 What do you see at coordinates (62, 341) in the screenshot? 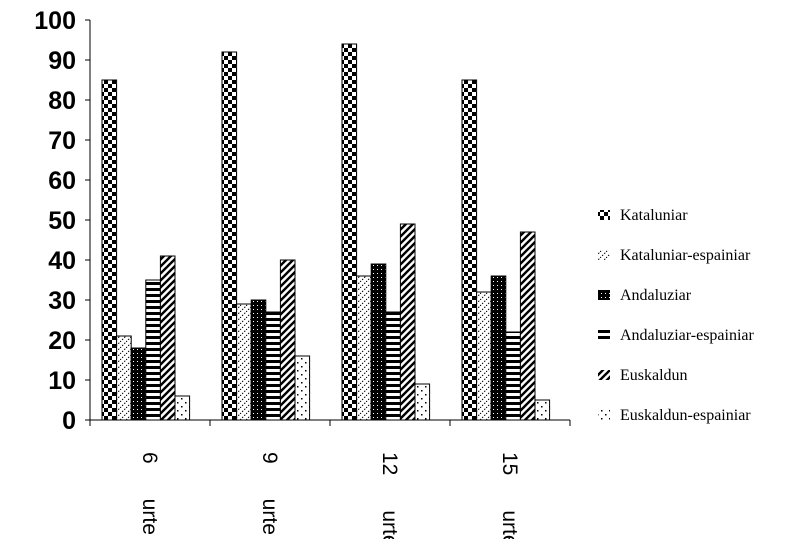
I see `y-tick-label: 20` at bounding box center [62, 341].